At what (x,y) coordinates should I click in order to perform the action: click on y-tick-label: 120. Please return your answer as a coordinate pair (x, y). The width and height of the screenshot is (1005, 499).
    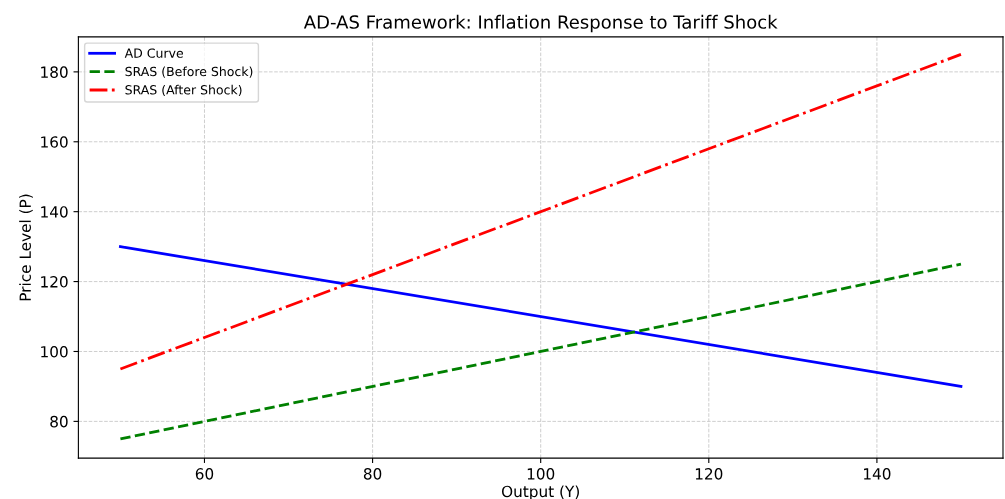
    Looking at the image, I should click on (54, 282).